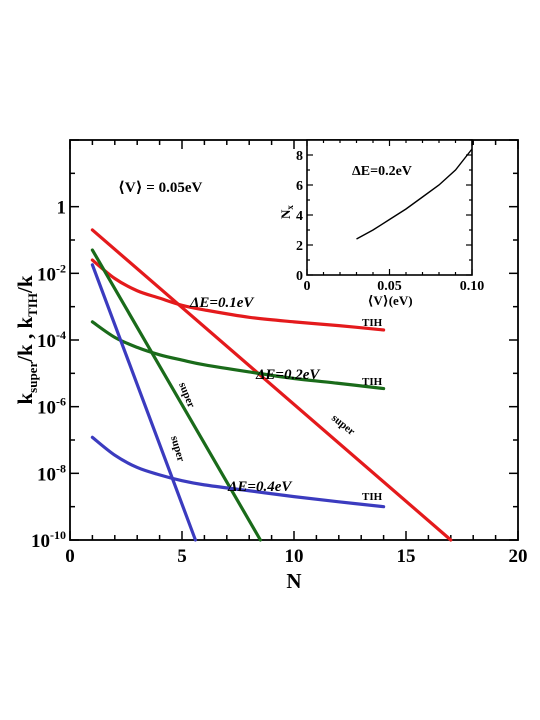 The height and width of the screenshot is (720, 540). I want to click on inset-frame, so click(389, 207).